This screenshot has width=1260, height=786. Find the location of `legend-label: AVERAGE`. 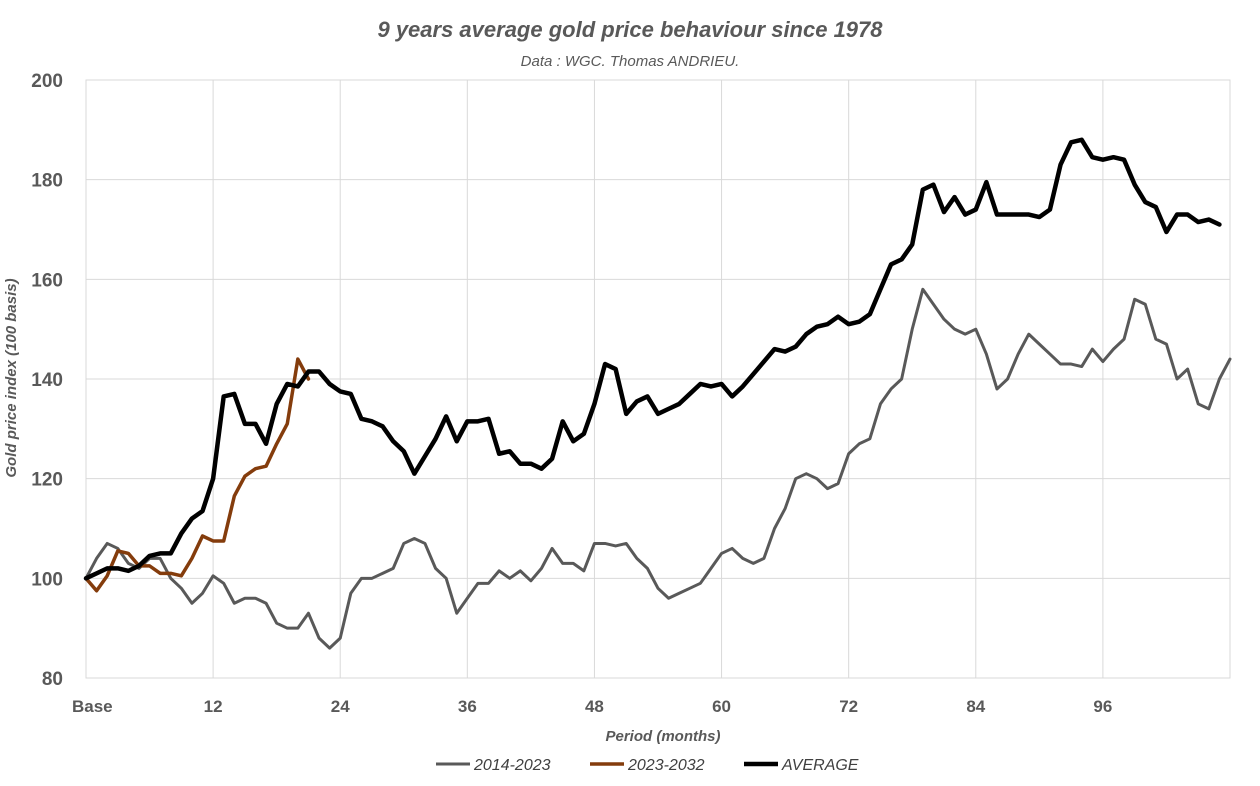

legend-label: AVERAGE is located at coordinates (820, 765).